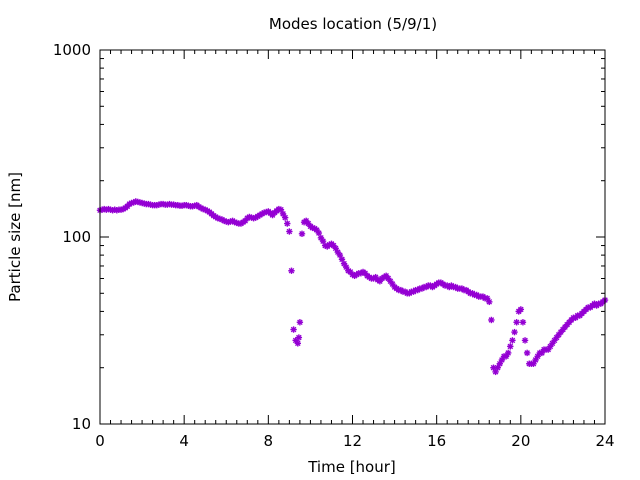  Describe the element at coordinates (604, 441) in the screenshot. I see `x-tick-label: 24` at that location.